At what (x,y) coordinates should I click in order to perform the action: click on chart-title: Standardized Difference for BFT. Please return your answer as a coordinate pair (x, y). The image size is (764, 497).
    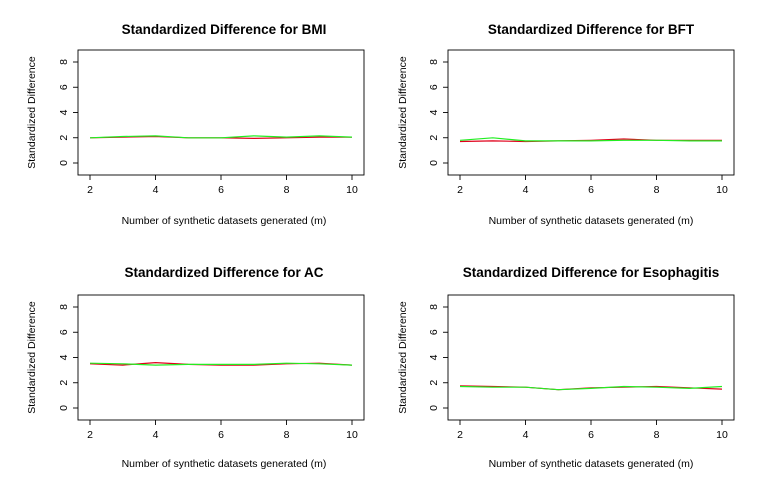
    Looking at the image, I should click on (591, 29).